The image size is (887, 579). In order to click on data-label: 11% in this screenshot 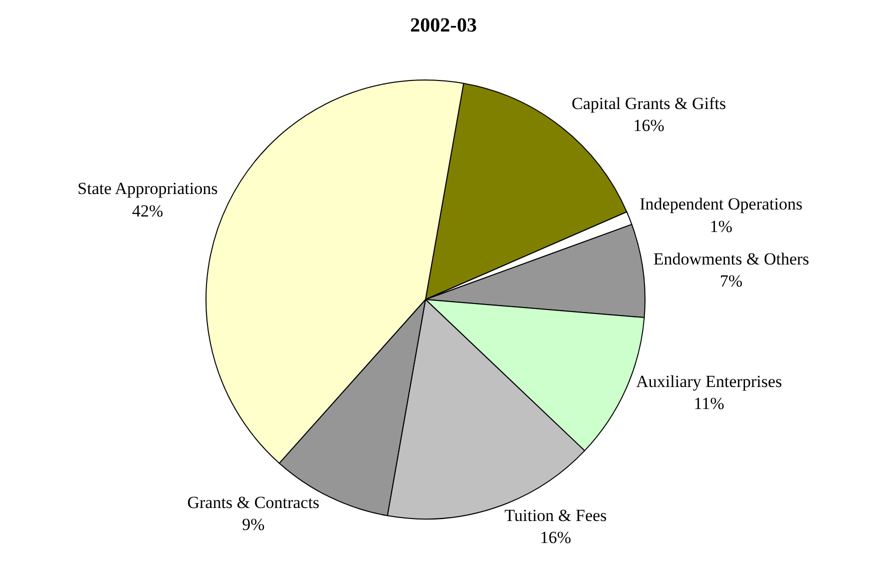, I will do `click(709, 404)`.